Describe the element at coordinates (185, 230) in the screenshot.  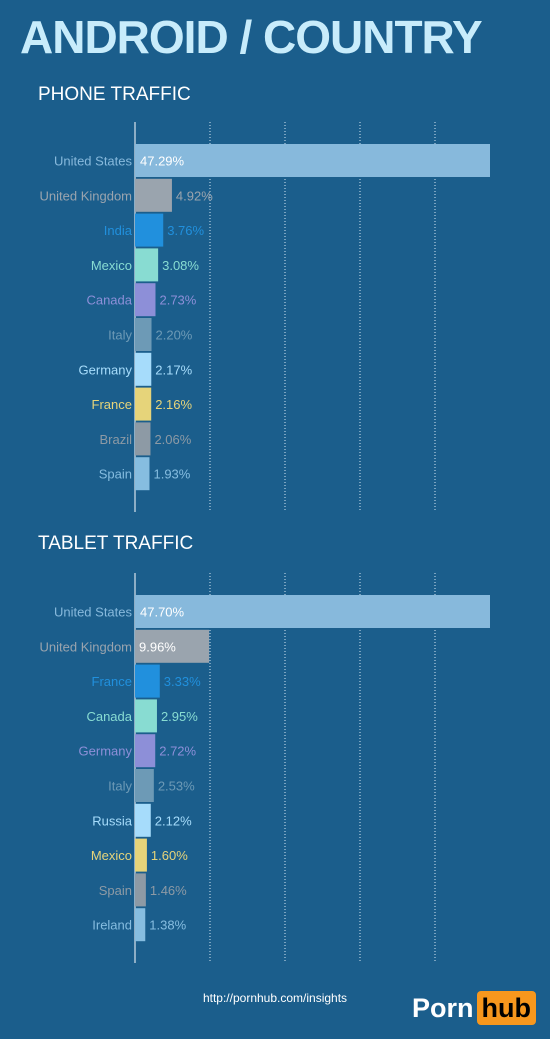
I see `data-label: 3.76%` at that location.